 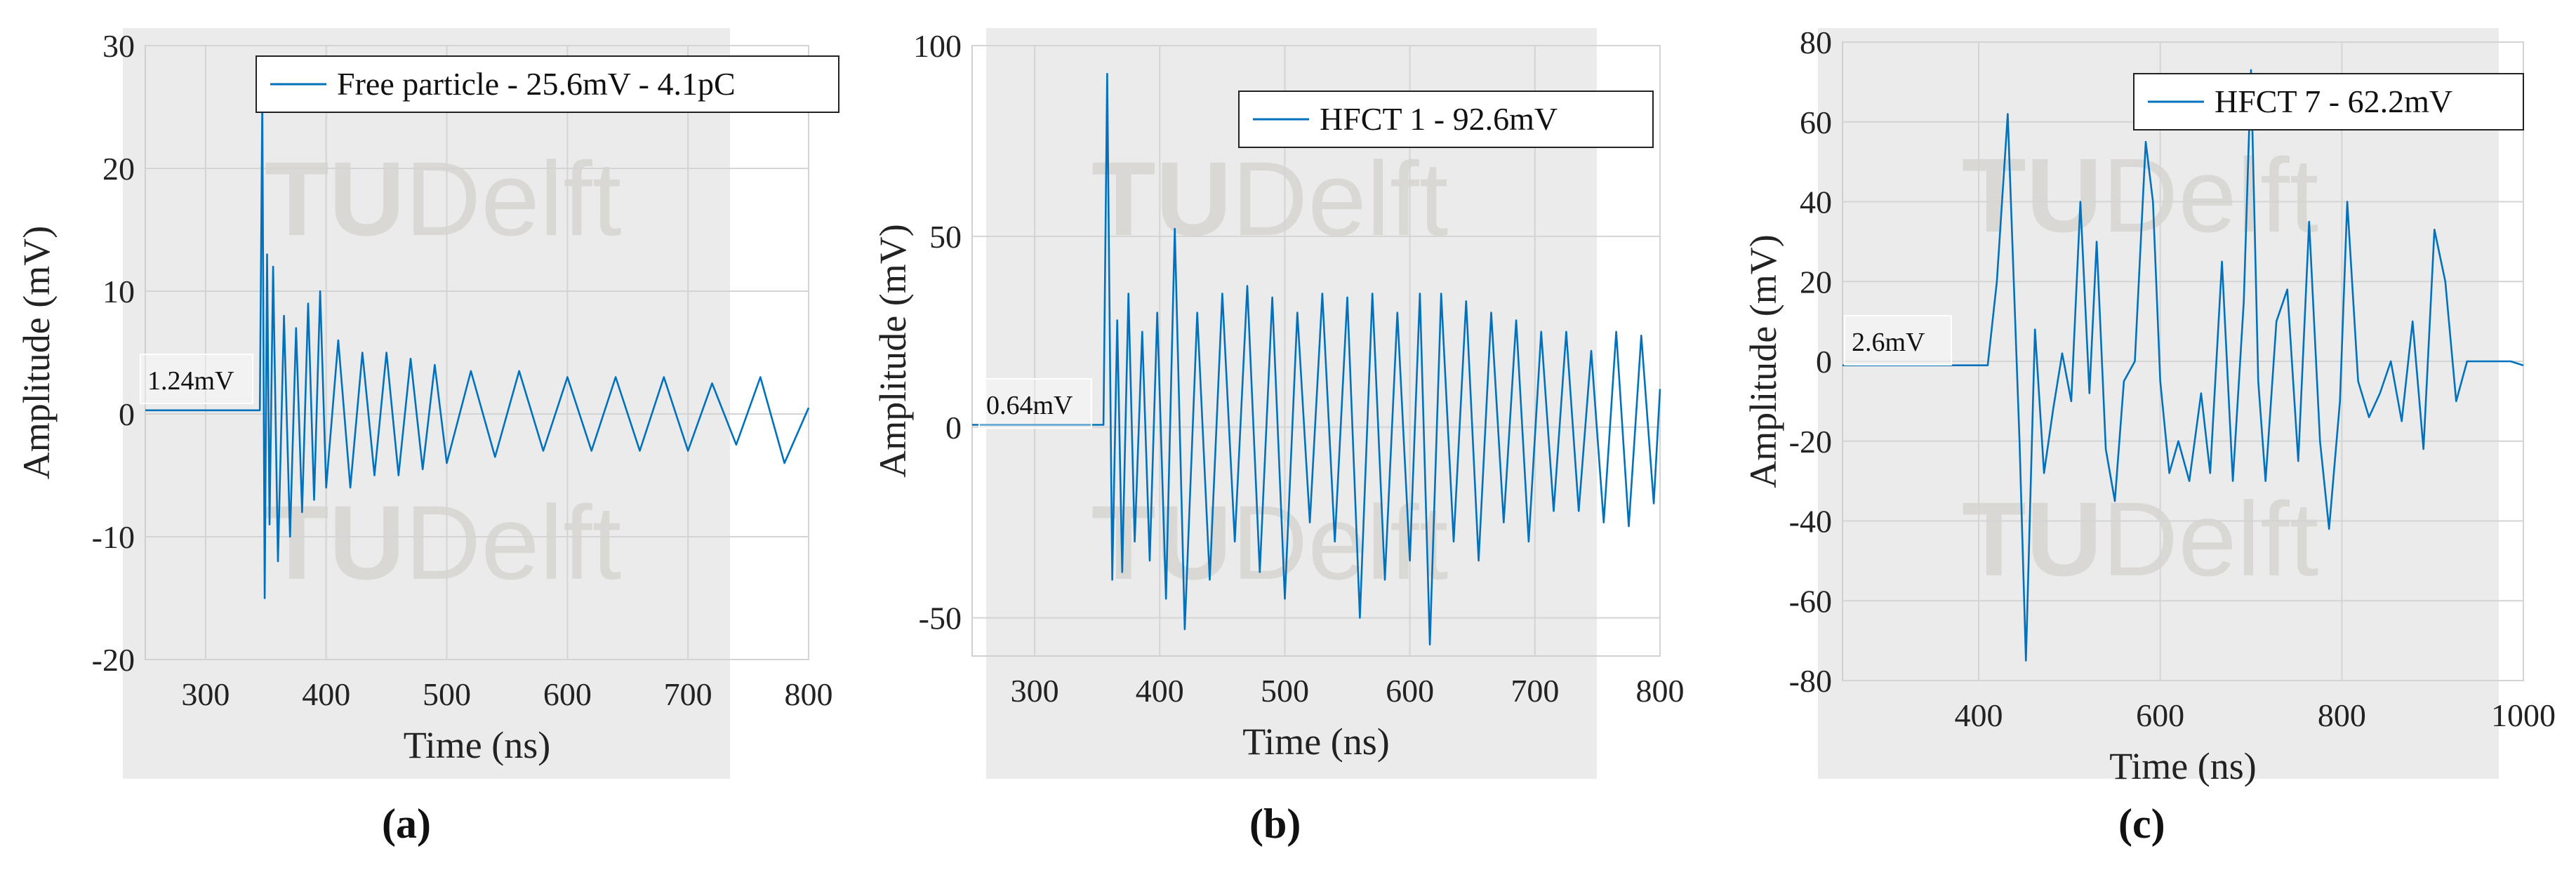 What do you see at coordinates (118, 46) in the screenshot?
I see `y-tick-label: 30` at bounding box center [118, 46].